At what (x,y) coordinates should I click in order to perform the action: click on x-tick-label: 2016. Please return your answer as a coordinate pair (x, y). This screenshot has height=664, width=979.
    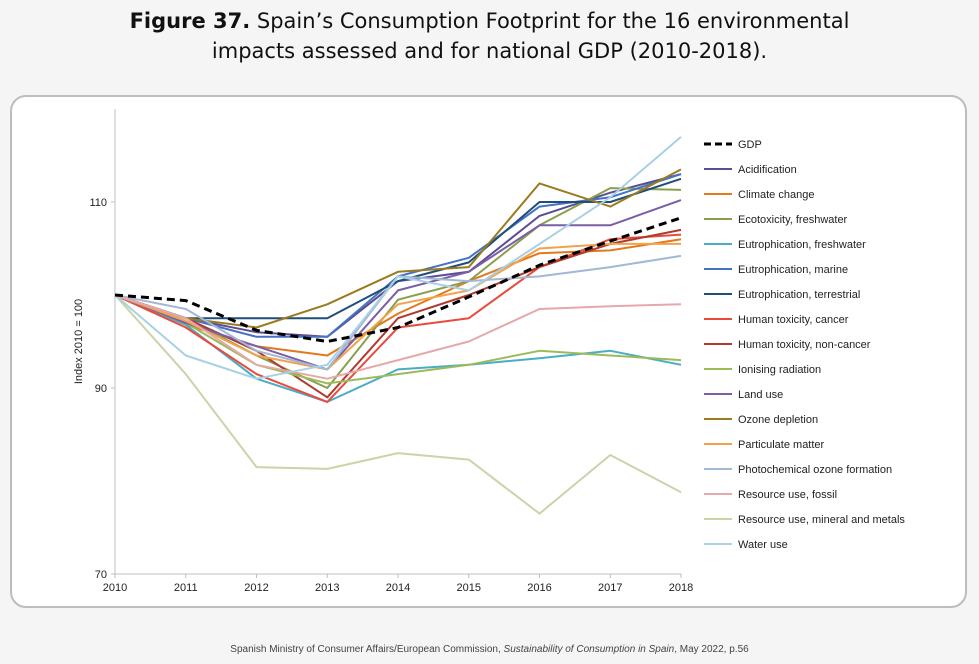
    Looking at the image, I should click on (539, 588).